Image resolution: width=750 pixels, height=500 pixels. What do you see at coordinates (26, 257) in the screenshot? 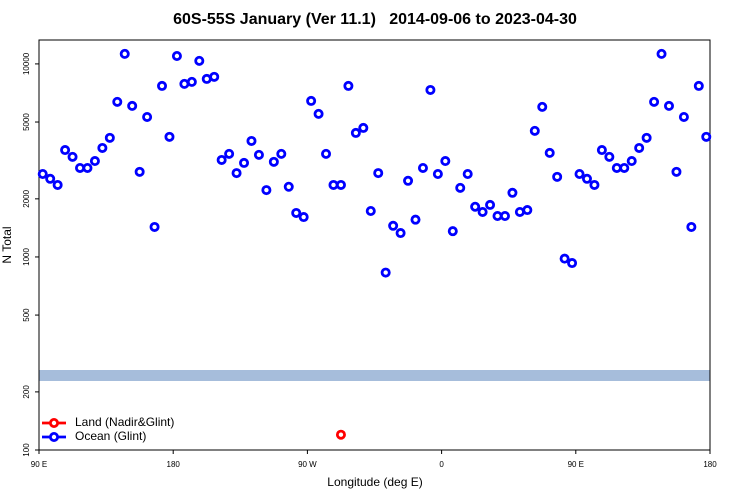
I see `y-tick-label: 1000` at bounding box center [26, 257].